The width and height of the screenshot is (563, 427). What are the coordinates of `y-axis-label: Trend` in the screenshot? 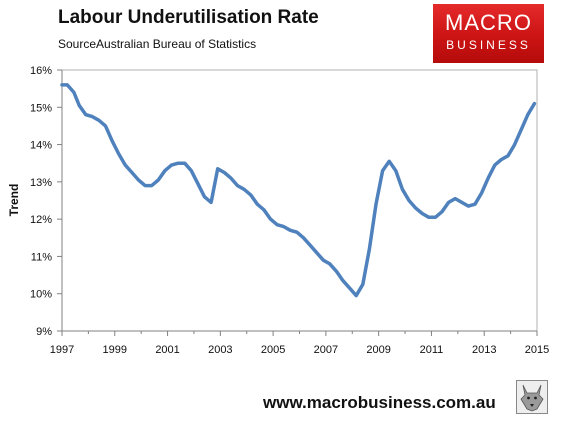 It's located at (14, 200).